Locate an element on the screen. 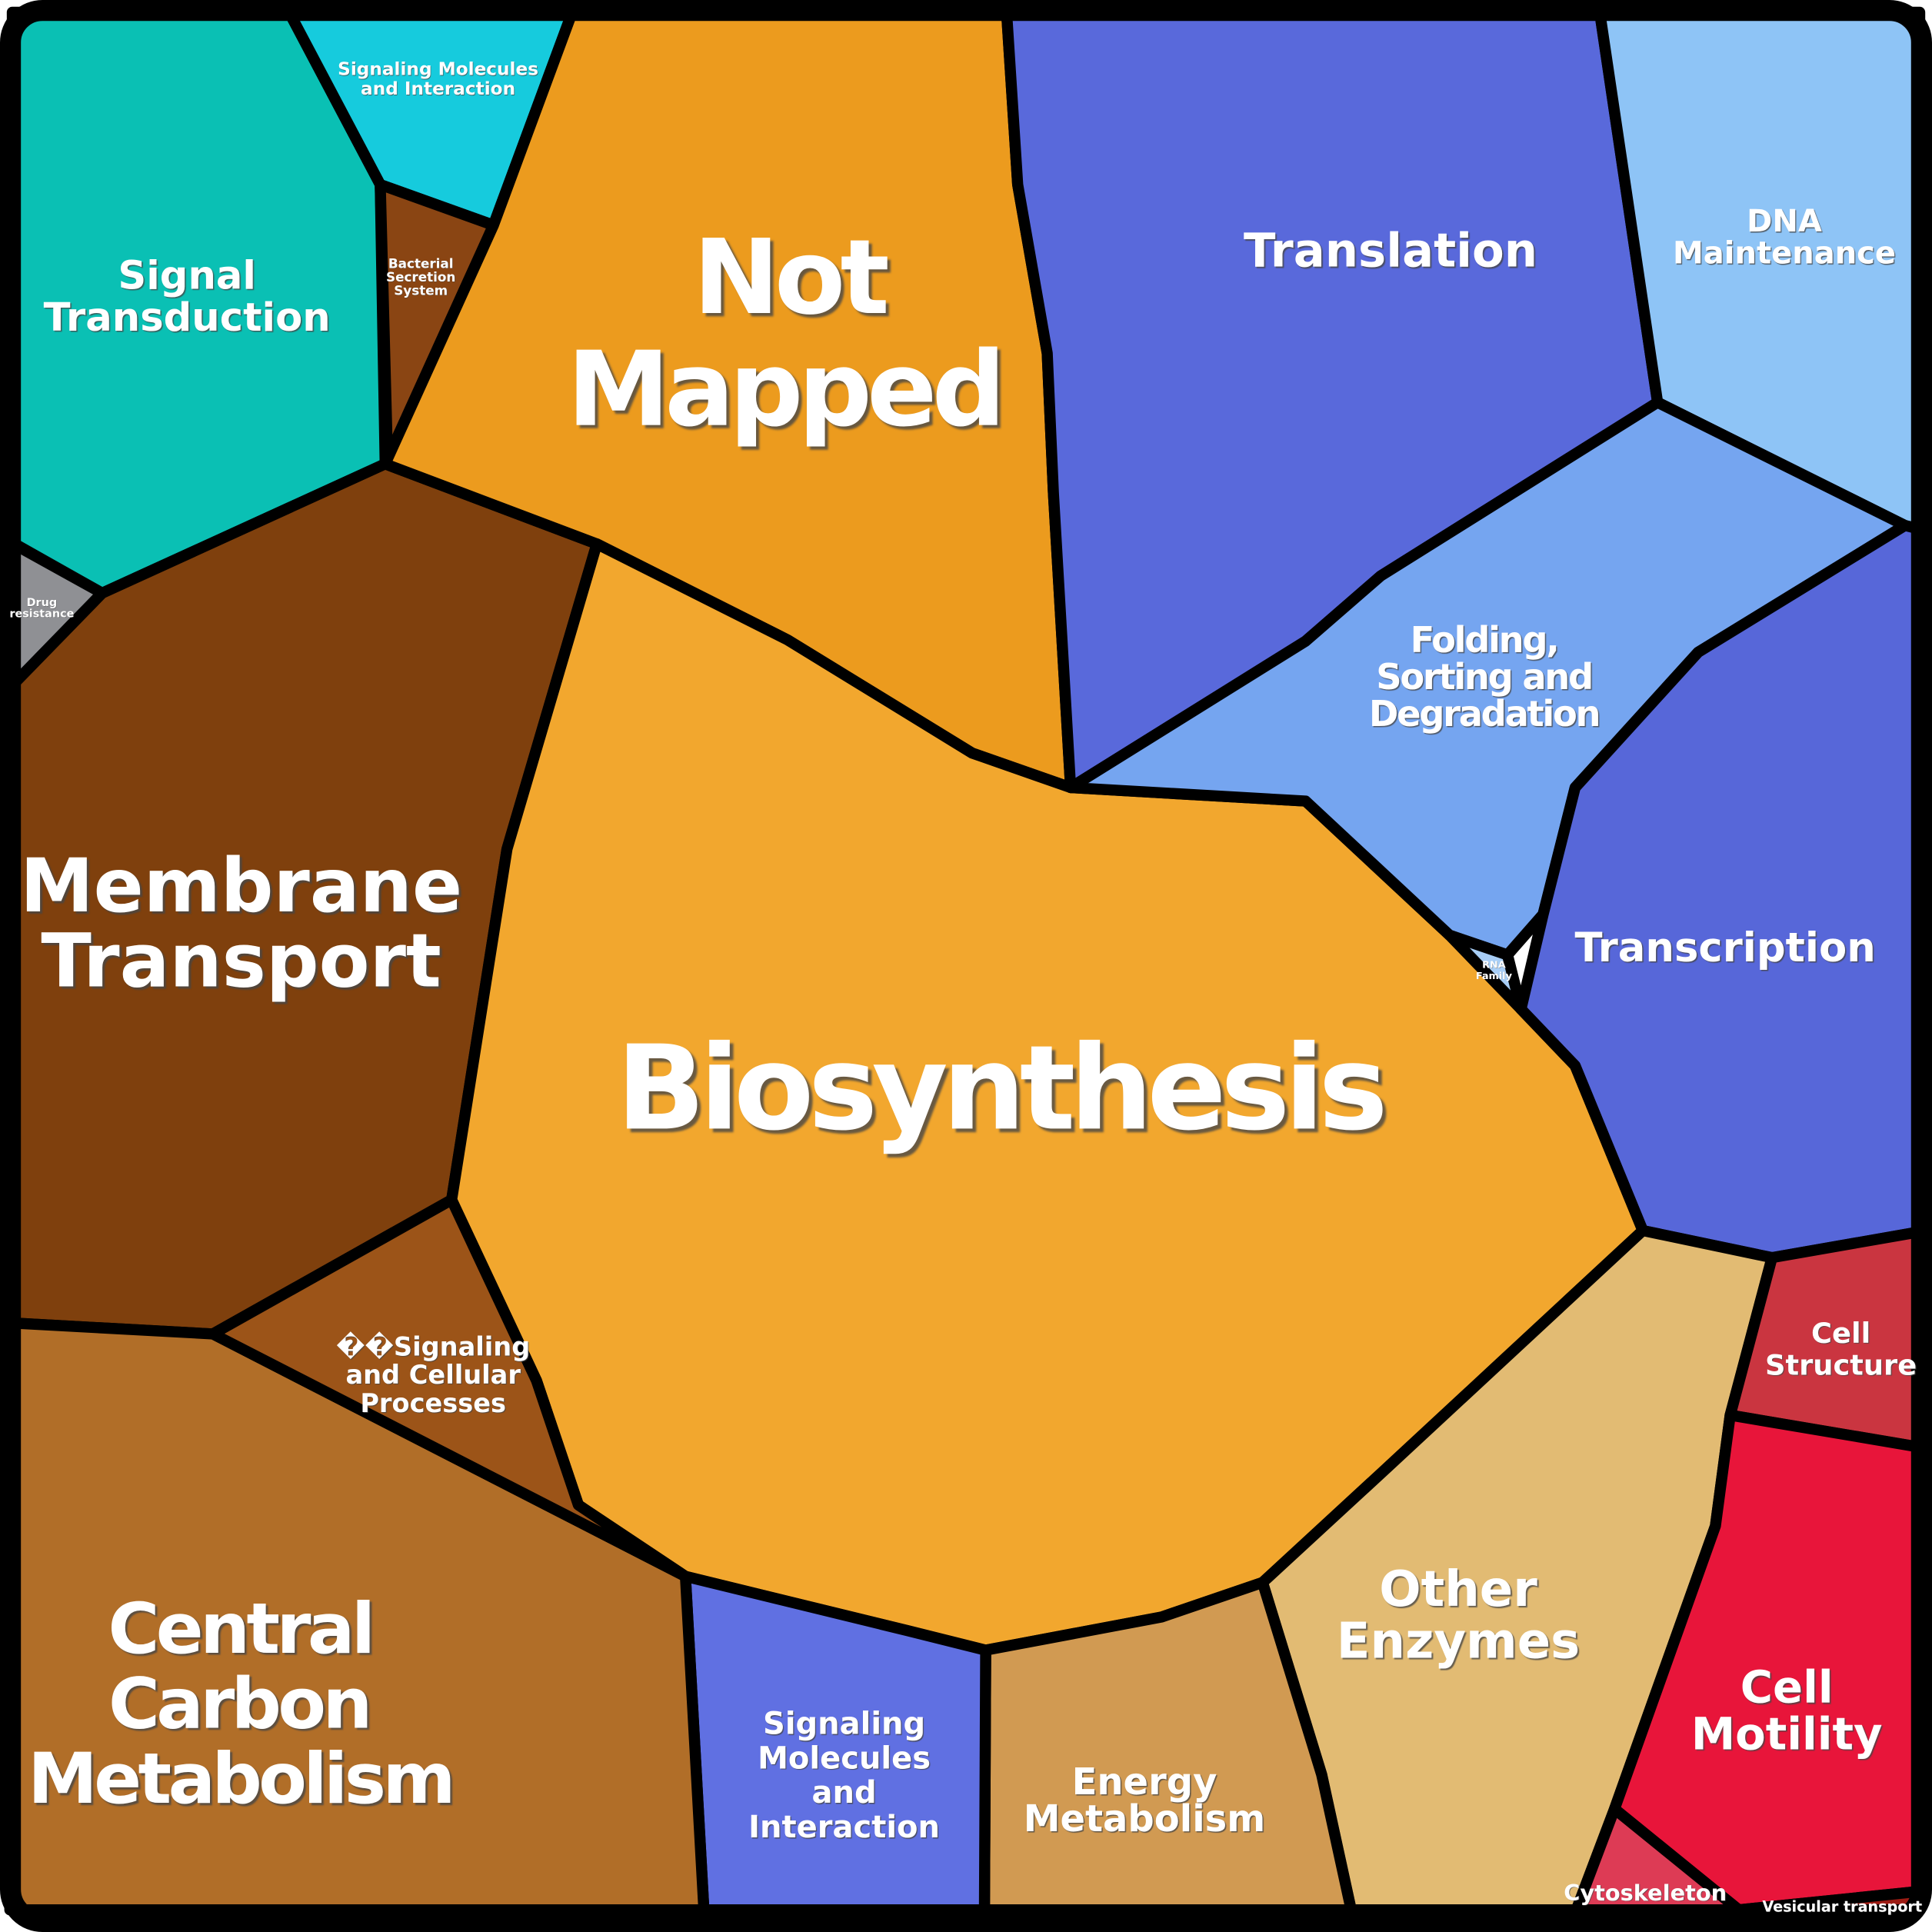 This screenshot has height=1932, width=1932. label-line: Family is located at coordinates (1494, 975).